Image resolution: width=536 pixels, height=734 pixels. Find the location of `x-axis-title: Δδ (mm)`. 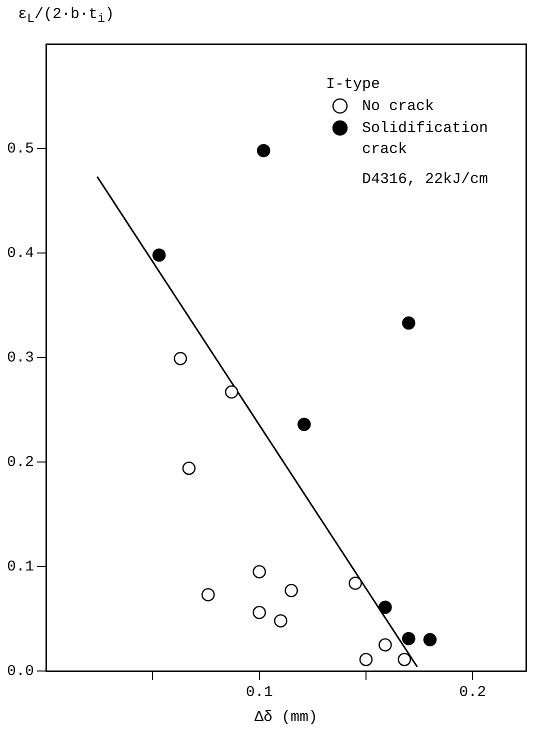

x-axis-title: Δδ (mm) is located at coordinates (286, 717).